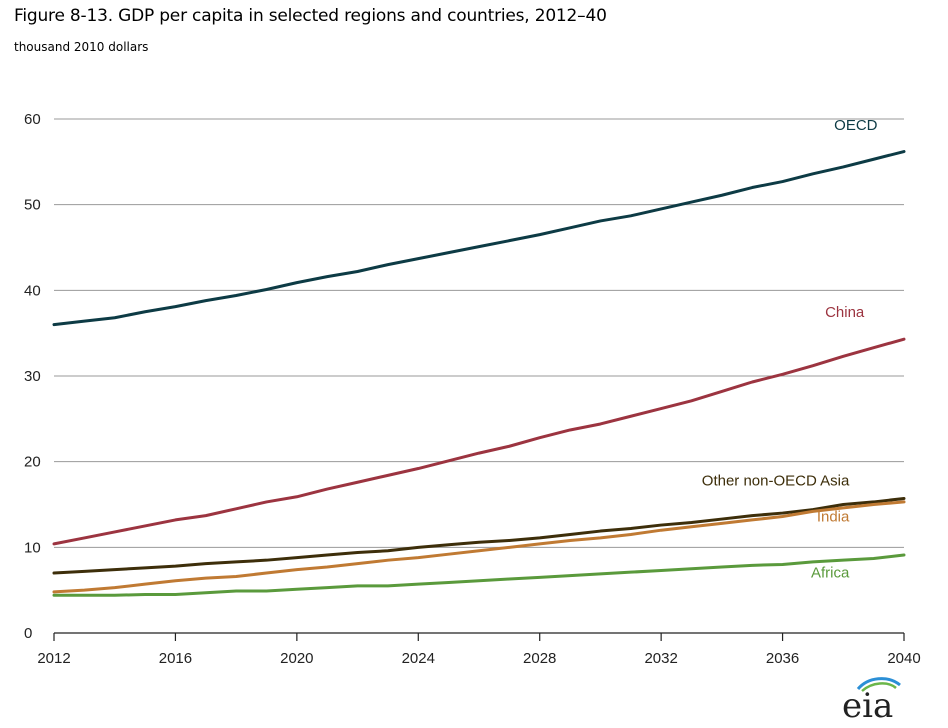  Describe the element at coordinates (81, 47) in the screenshot. I see `y-axis-unit-label: thousand 2010 dollars` at that location.